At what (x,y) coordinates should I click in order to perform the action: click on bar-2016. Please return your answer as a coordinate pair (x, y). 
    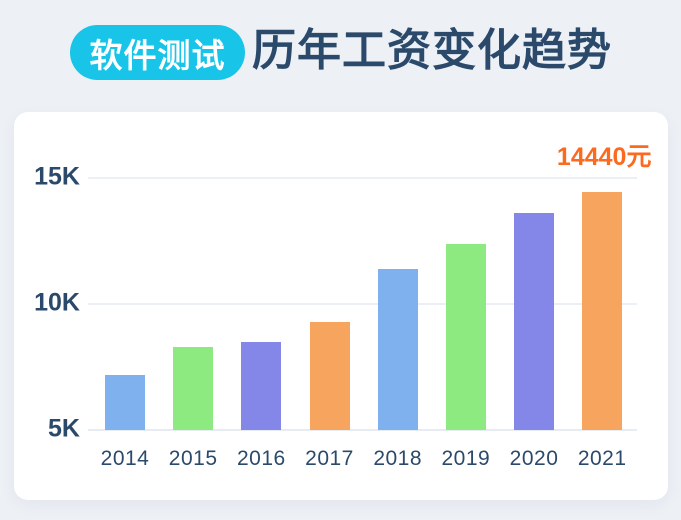
    Looking at the image, I should click on (261, 385).